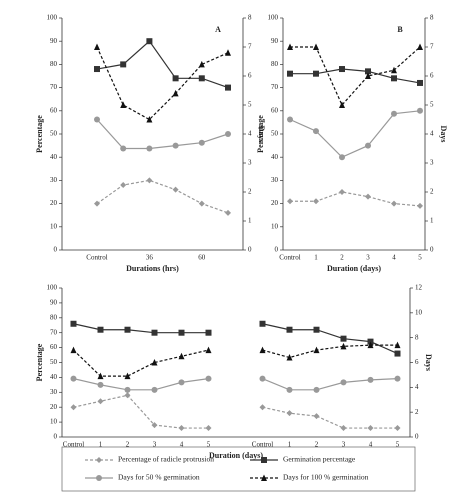 Image resolution: width=474 pixels, height=502 pixels. Describe the element at coordinates (96, 258) in the screenshot. I see `x-tick-label: Control` at that location.